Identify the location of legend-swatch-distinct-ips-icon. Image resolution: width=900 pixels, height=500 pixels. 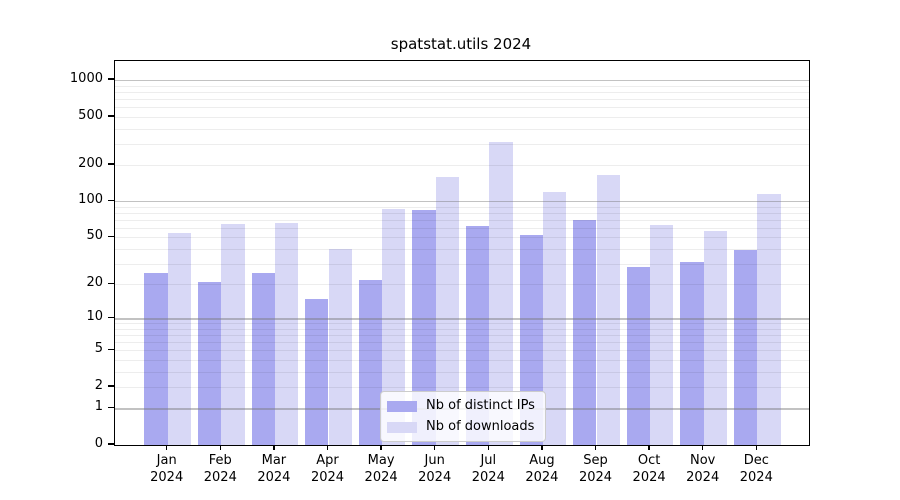
(402, 406).